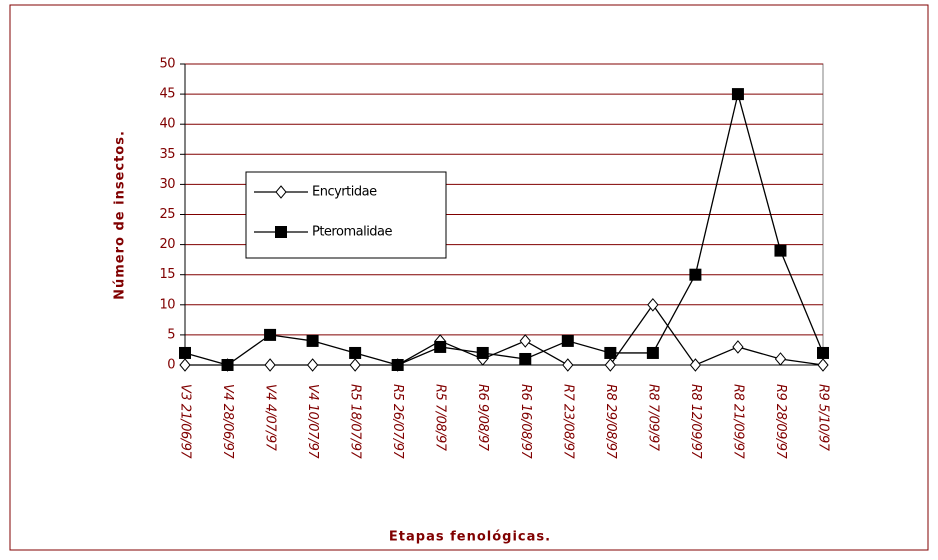 The width and height of the screenshot is (938, 560). What do you see at coordinates (737, 422) in the screenshot?
I see `x-tick-label: R8 21/09/97` at bounding box center [737, 422].